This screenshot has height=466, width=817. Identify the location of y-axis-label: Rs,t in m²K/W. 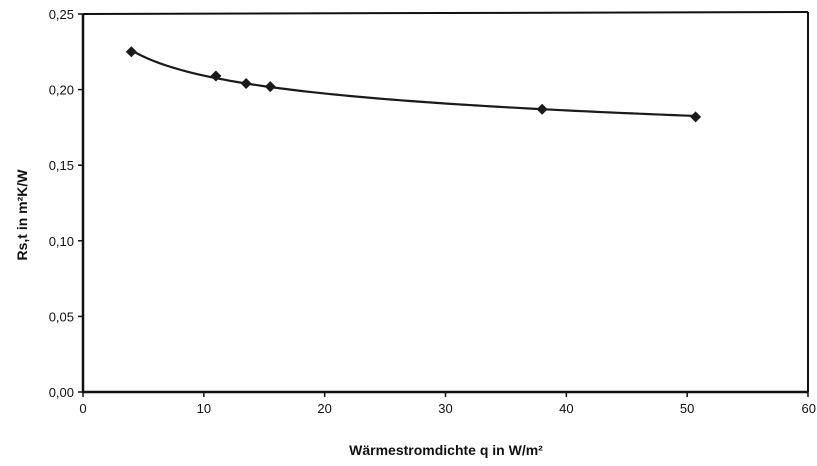
(22, 215).